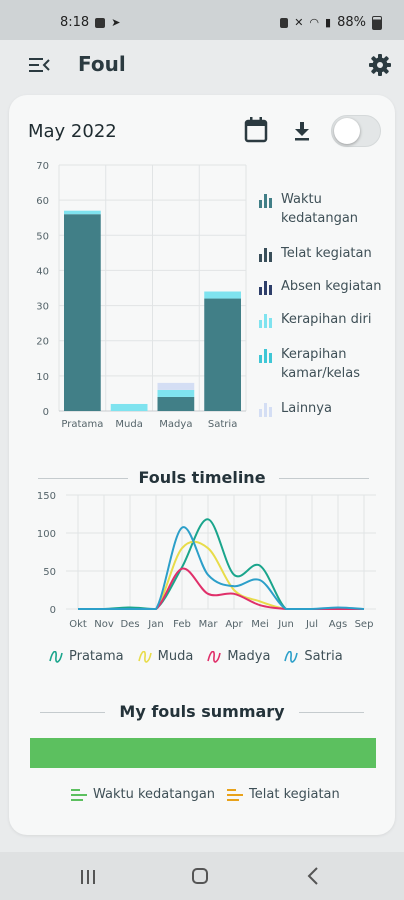 Image resolution: width=404 pixels, height=900 pixels. Describe the element at coordinates (78, 624) in the screenshot. I see `line-x-tick-label: Okt` at that location.